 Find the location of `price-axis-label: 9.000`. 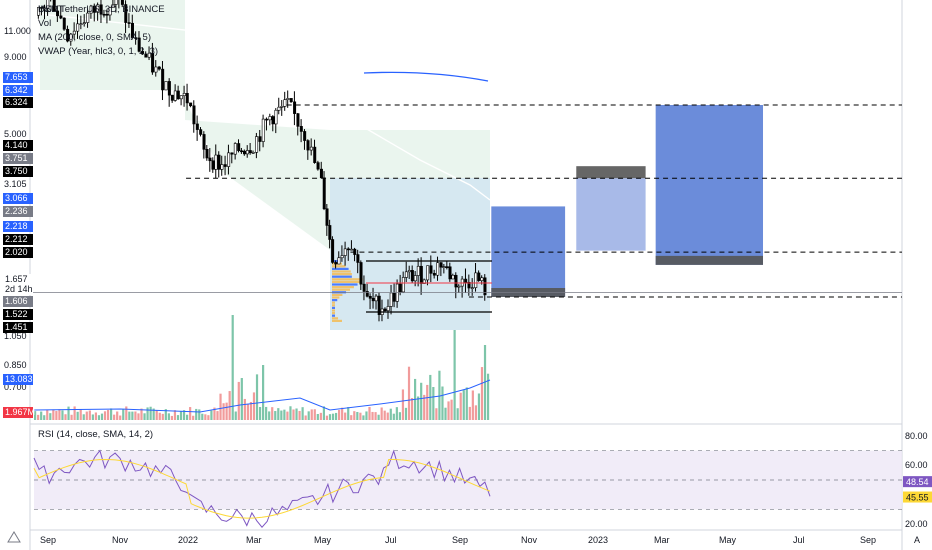

price-axis-label: 9.000 is located at coordinates (15, 57).